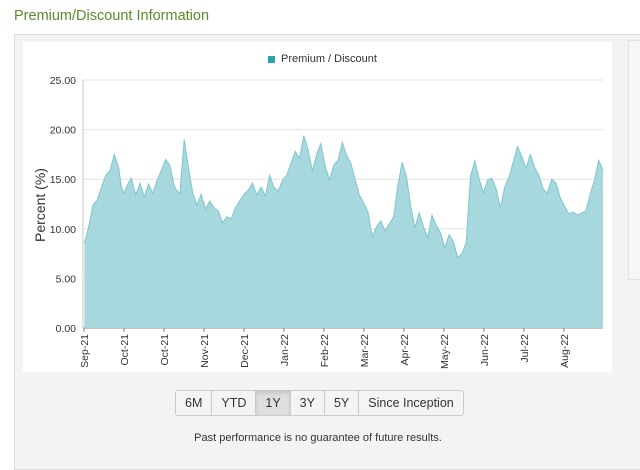 This screenshot has width=640, height=470. Describe the element at coordinates (63, 81) in the screenshot. I see `y-tick-label: 25.00` at that location.